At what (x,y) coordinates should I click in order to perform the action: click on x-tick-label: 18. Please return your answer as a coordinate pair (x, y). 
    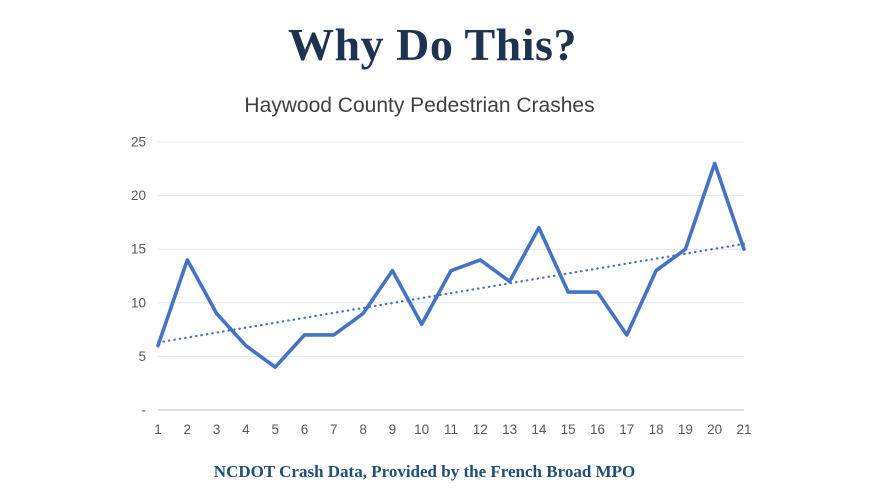
    Looking at the image, I should click on (656, 429).